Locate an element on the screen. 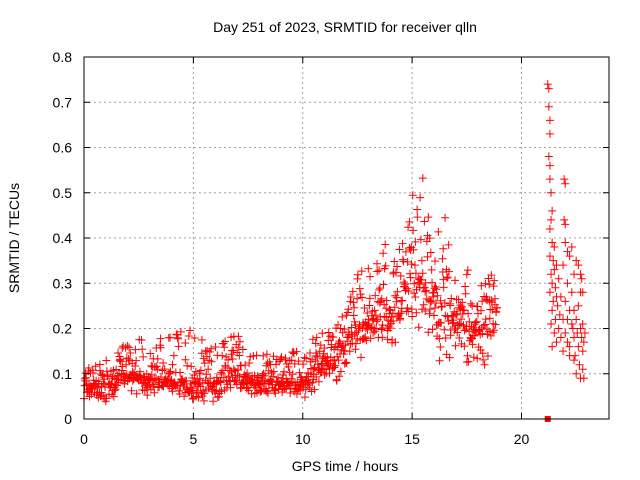 The height and width of the screenshot is (480, 640). y-tick-label: 0.6 is located at coordinates (63, 148).